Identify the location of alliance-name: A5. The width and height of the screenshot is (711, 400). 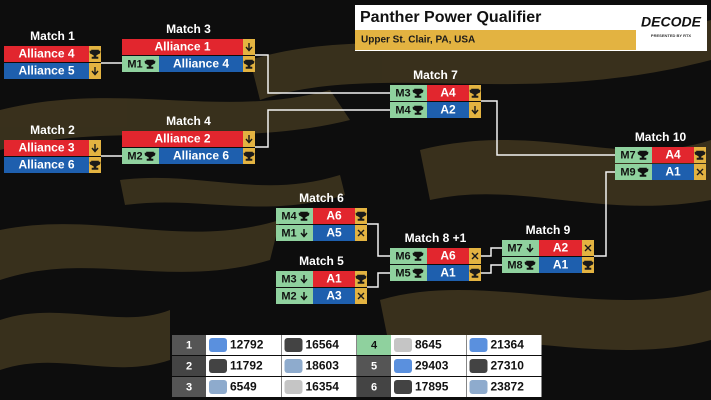
(334, 233).